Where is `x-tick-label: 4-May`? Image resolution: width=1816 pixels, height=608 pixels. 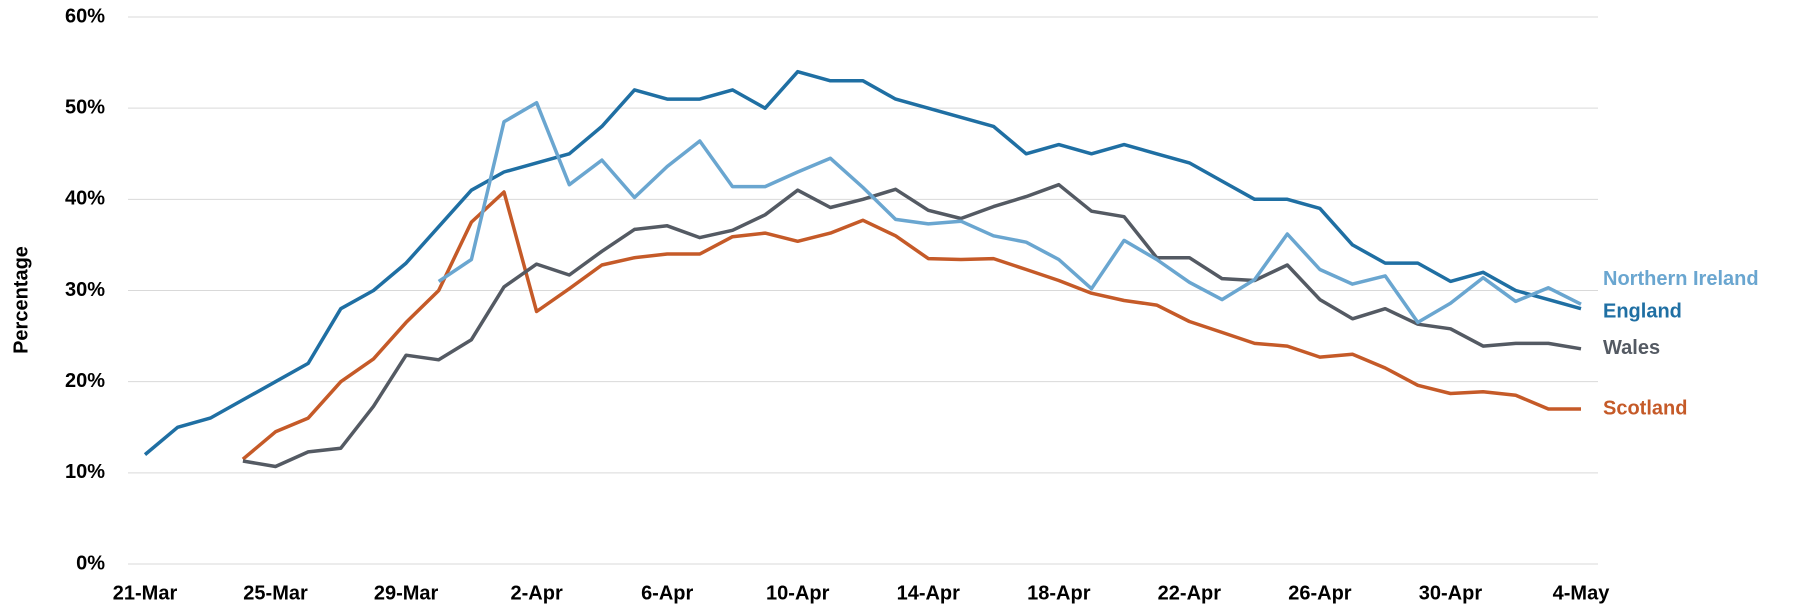 x-tick-label: 4-May is located at coordinates (1582, 593).